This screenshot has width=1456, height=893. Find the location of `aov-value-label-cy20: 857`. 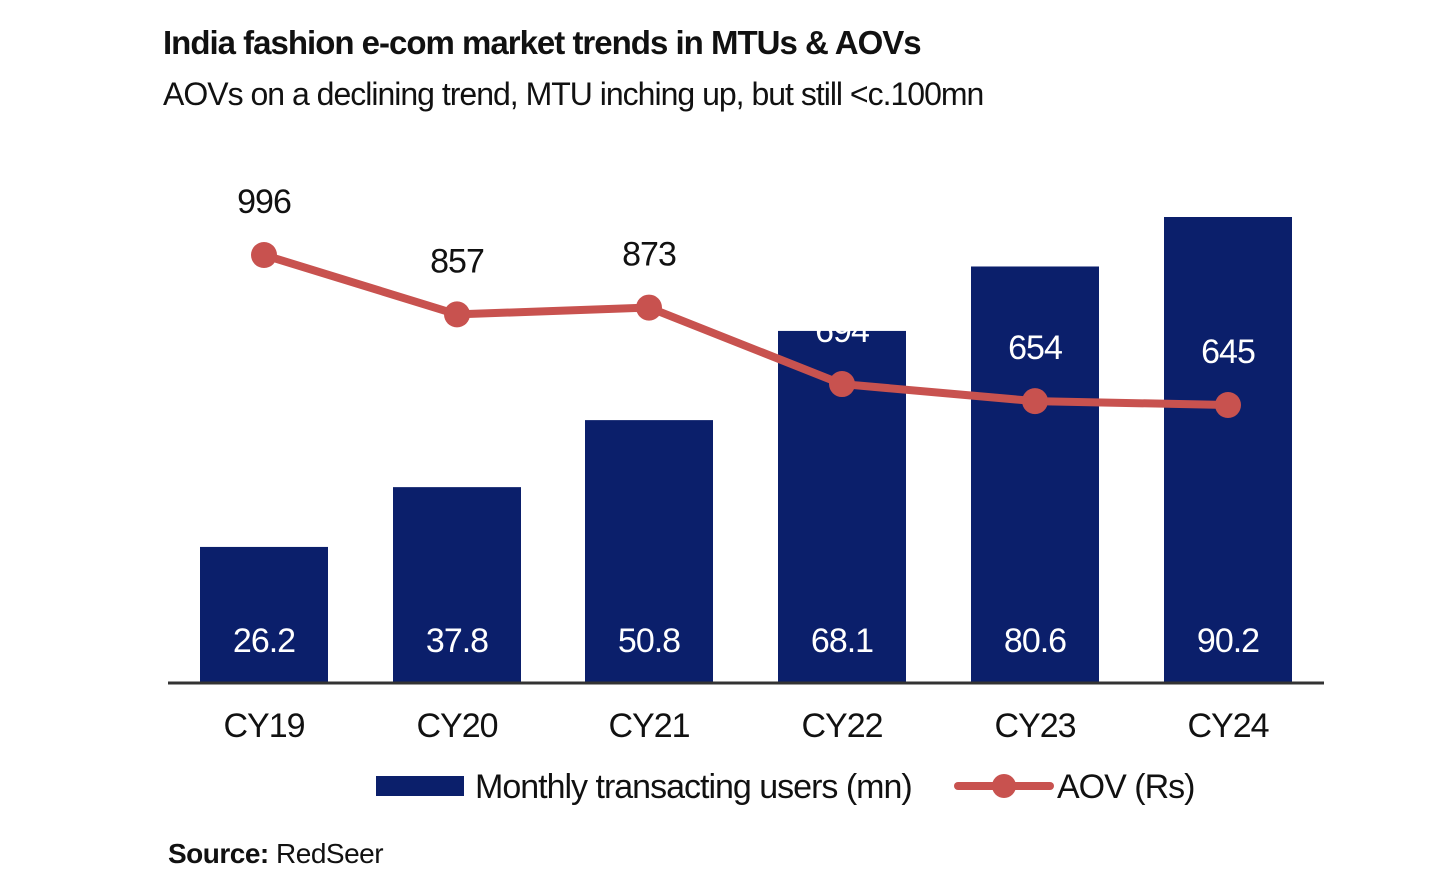

aov-value-label-cy20: 857 is located at coordinates (457, 261).